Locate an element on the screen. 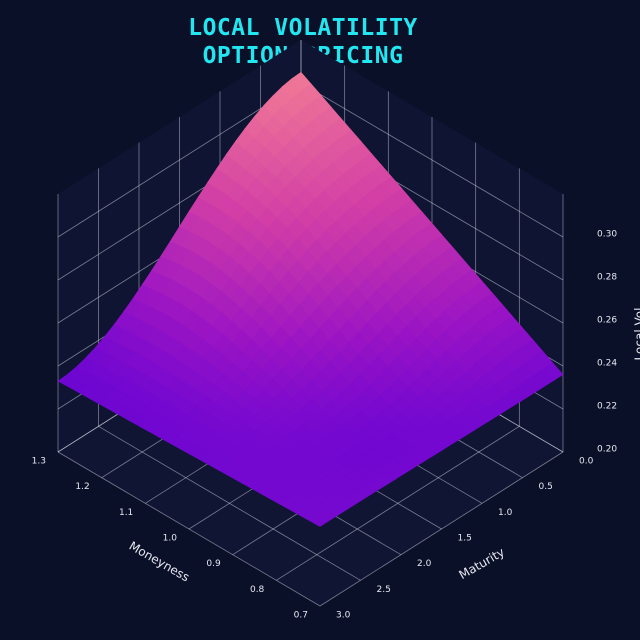 The height and width of the screenshot is (640, 640). x-tick-label: 1.3 is located at coordinates (39, 462).